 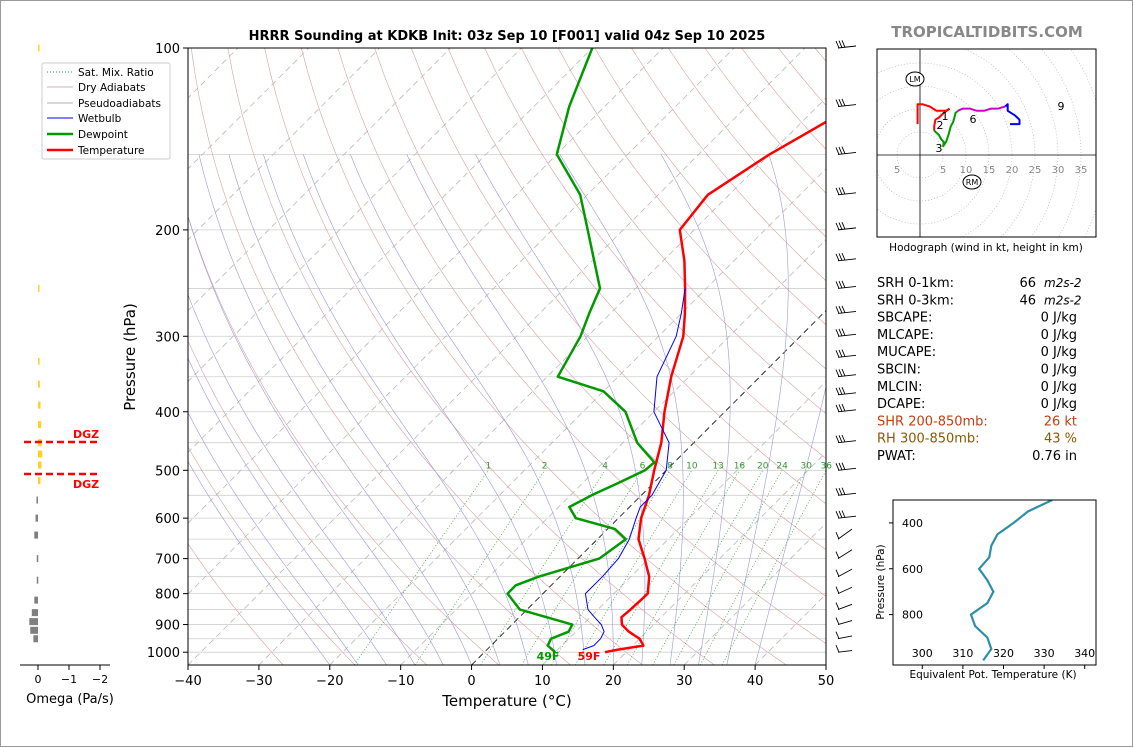 I want to click on temperature-tick-label: 10, so click(x=542, y=681).